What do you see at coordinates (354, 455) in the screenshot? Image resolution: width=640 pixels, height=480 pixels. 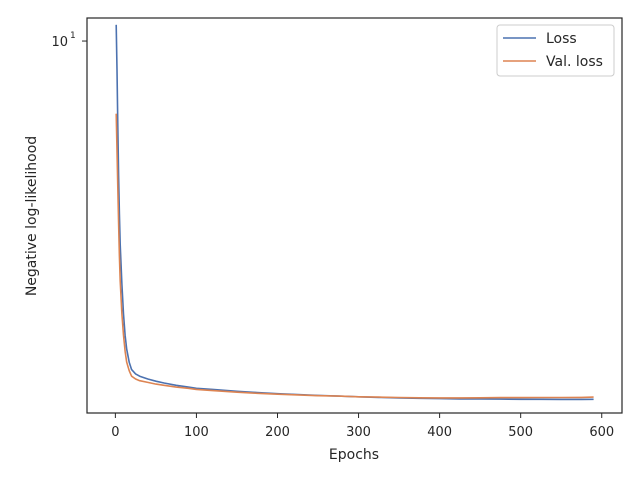 I see `x-axis-label: Epochs` at bounding box center [354, 455].